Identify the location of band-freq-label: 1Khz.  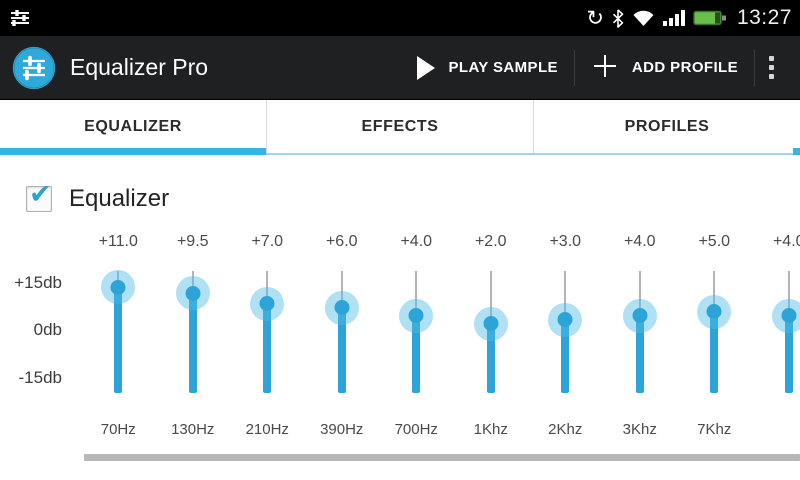
(490, 429).